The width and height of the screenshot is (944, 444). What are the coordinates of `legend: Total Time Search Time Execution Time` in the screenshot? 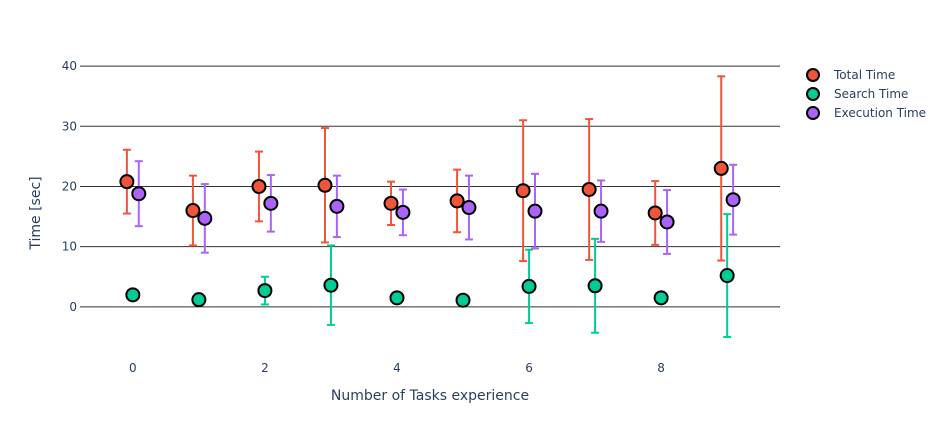 It's located at (866, 94).